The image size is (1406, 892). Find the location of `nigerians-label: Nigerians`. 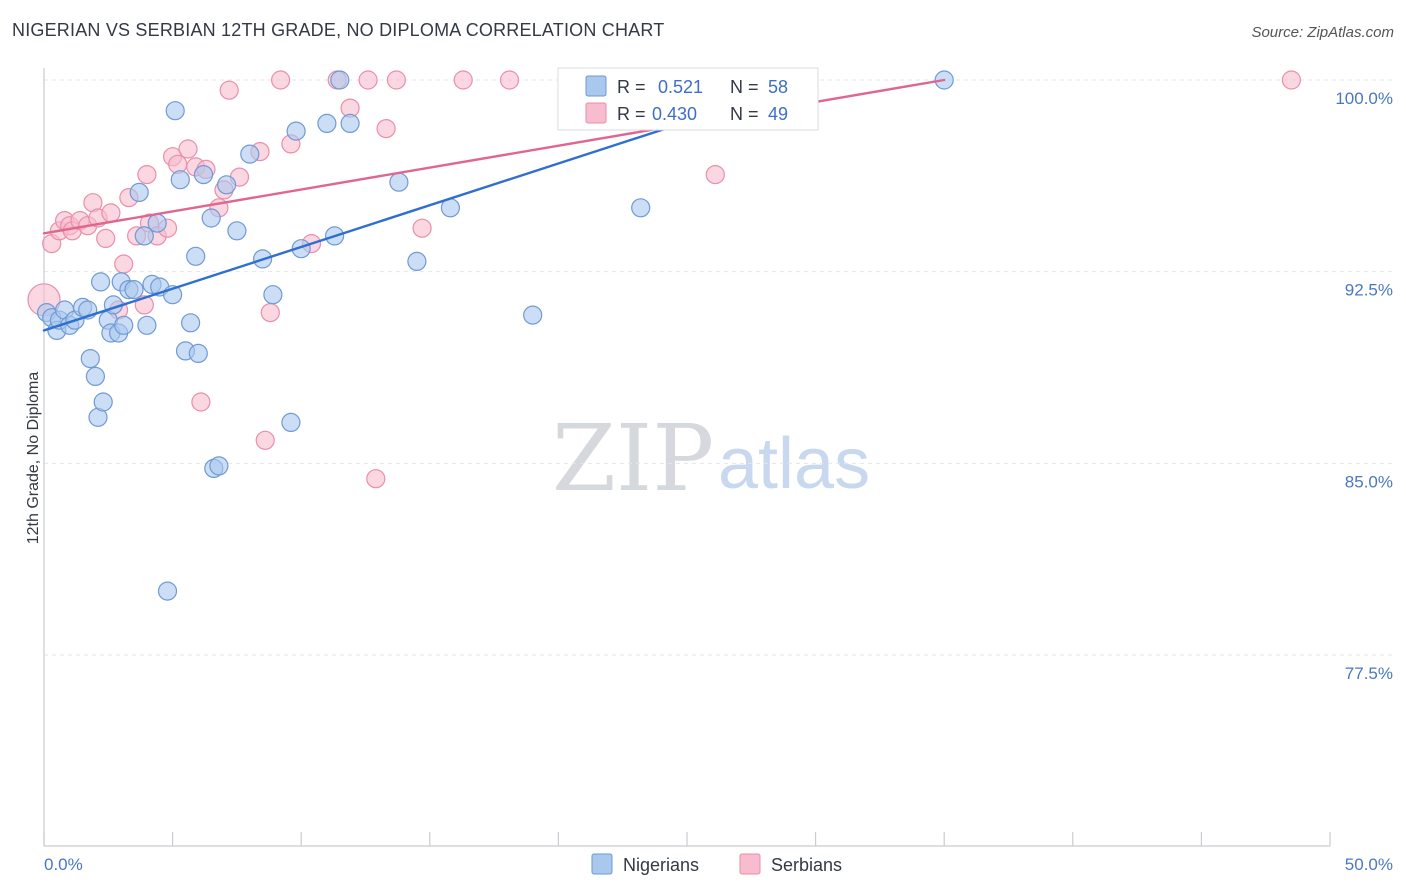

nigerians-label: Nigerians is located at coordinates (661, 865).